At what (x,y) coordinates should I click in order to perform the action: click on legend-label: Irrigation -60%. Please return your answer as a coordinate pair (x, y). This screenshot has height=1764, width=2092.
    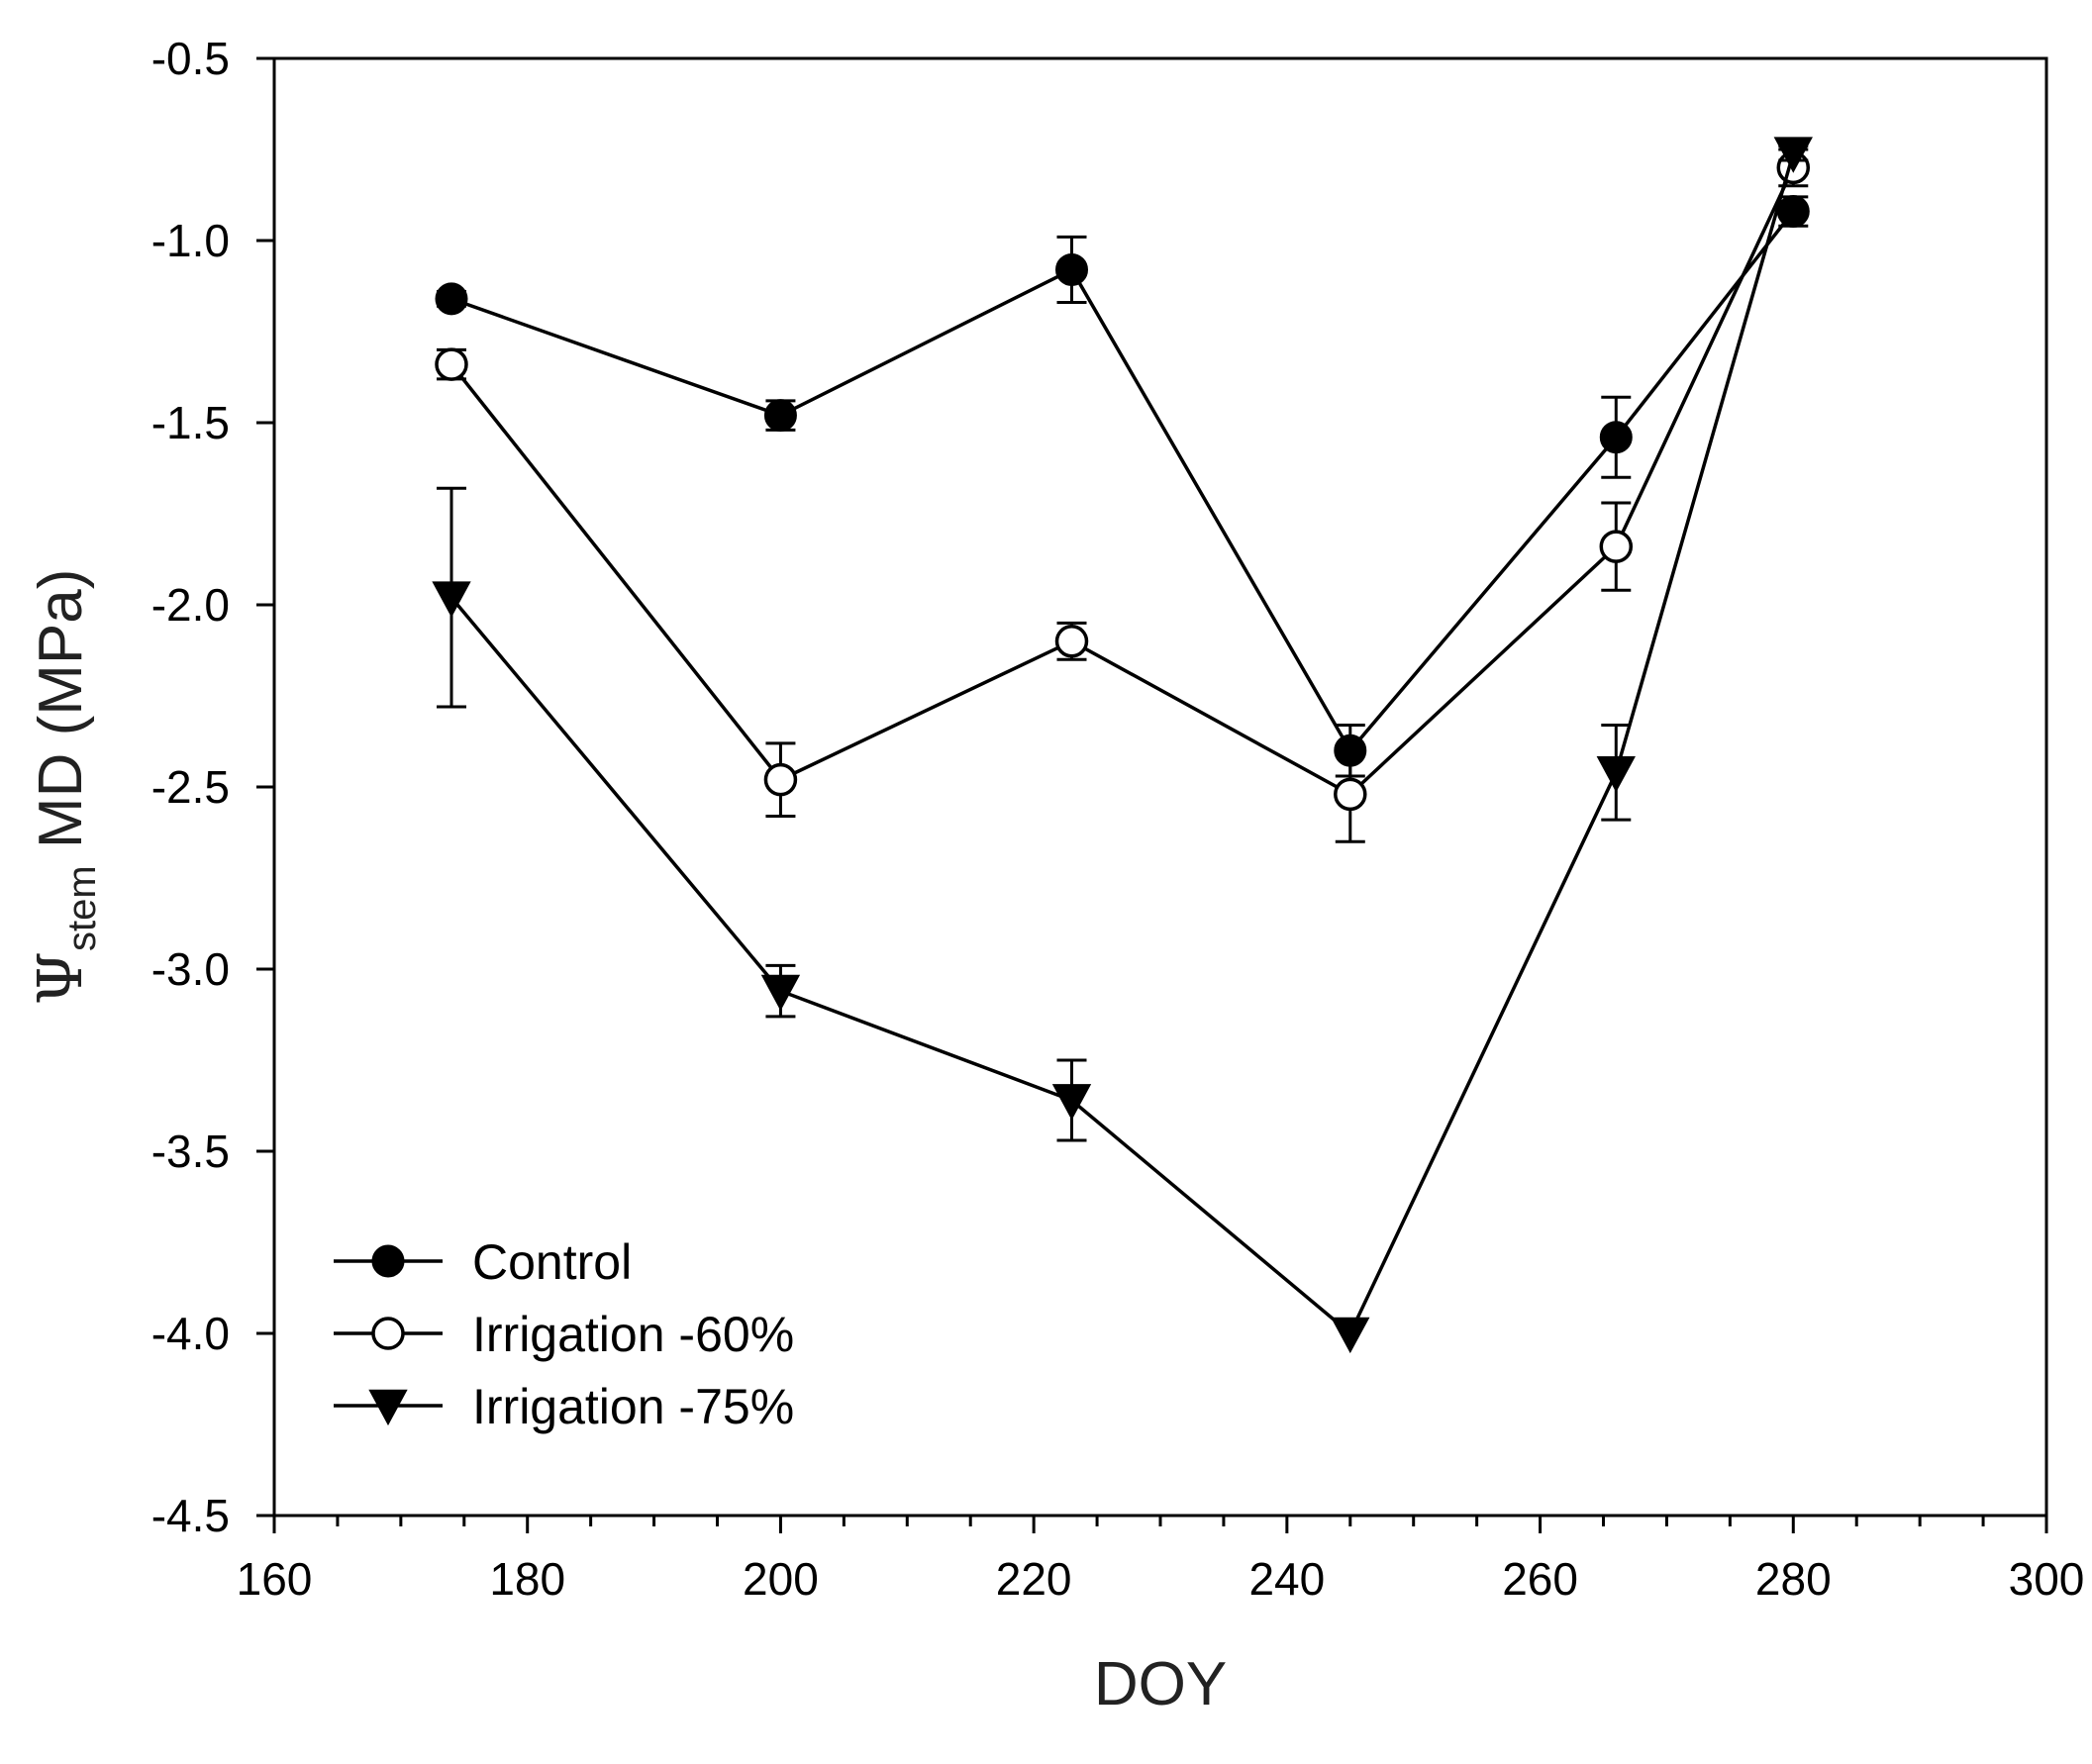
    Looking at the image, I should click on (633, 1334).